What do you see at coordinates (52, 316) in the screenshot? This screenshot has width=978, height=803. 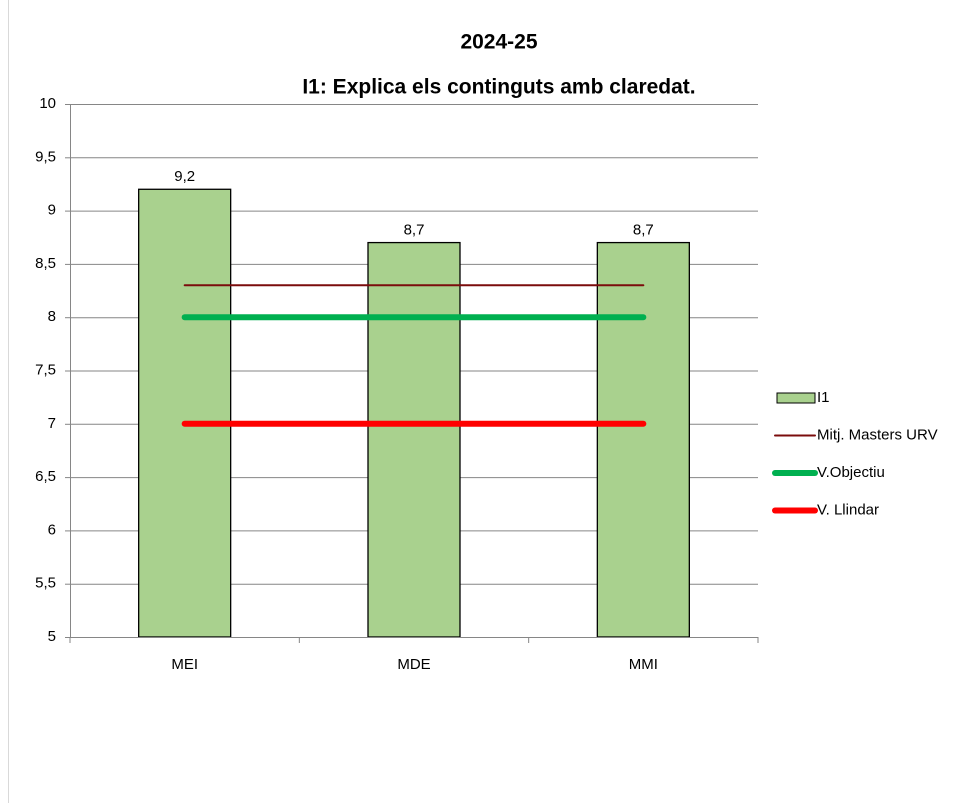 I see `y-tick-label: 8` at bounding box center [52, 316].